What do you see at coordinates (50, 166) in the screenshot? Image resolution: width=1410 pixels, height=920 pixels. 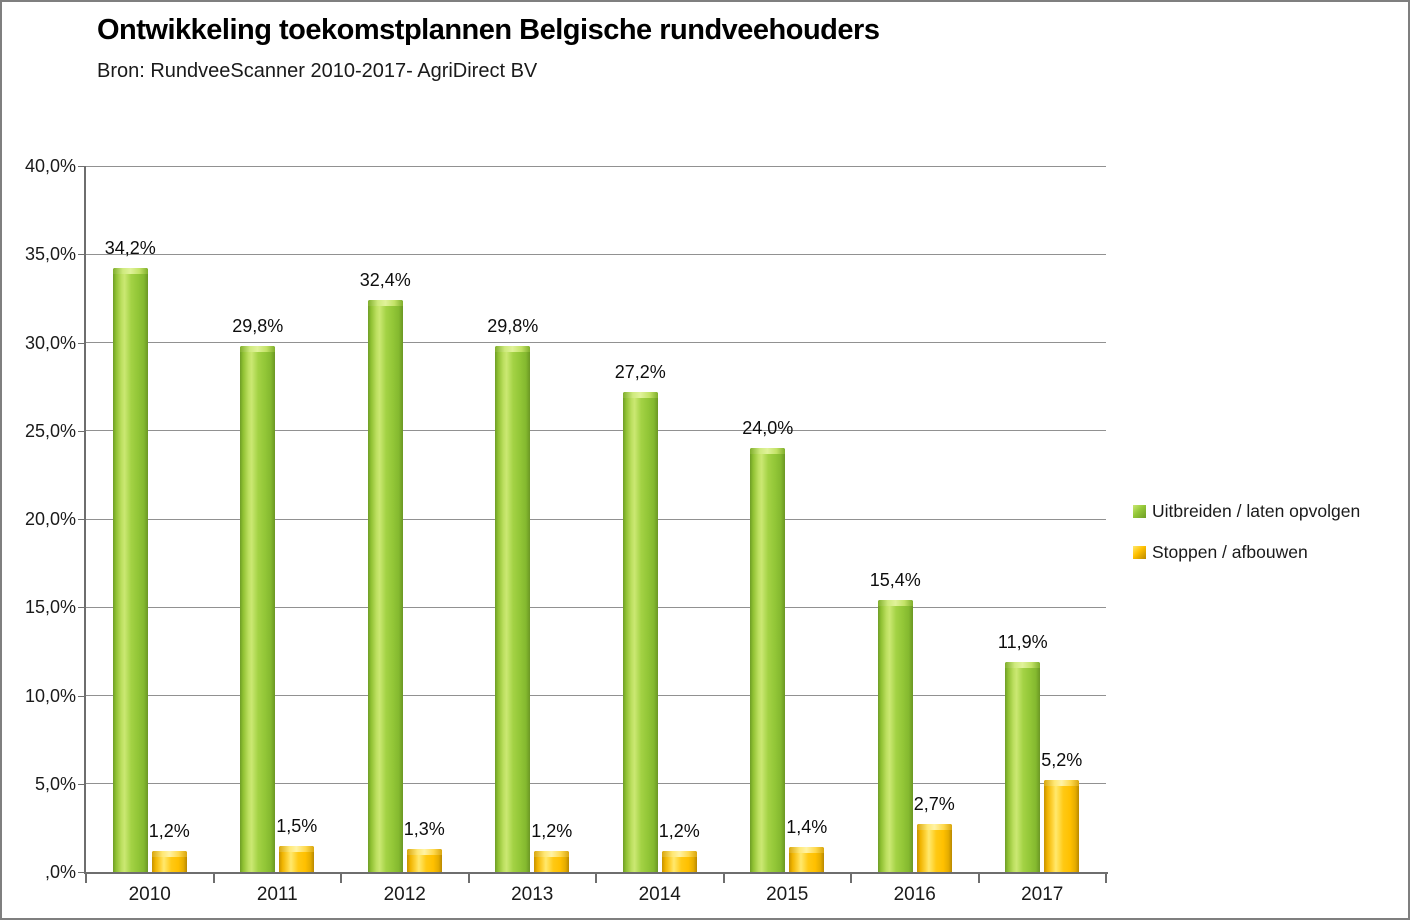 I see `y-axis-tick-label: 40,0%` at bounding box center [50, 166].